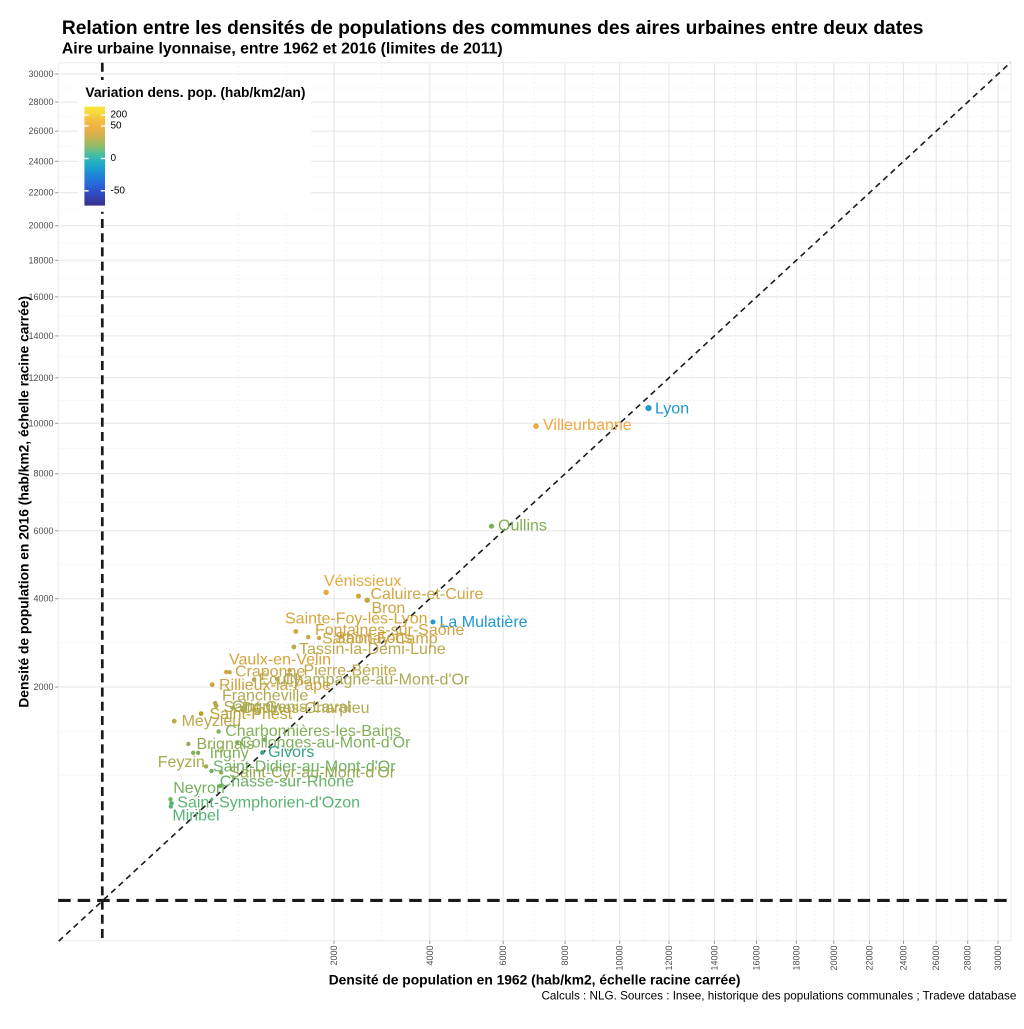  Describe the element at coordinates (229, 753) in the screenshot. I see `svg-text: Irigny` at that location.